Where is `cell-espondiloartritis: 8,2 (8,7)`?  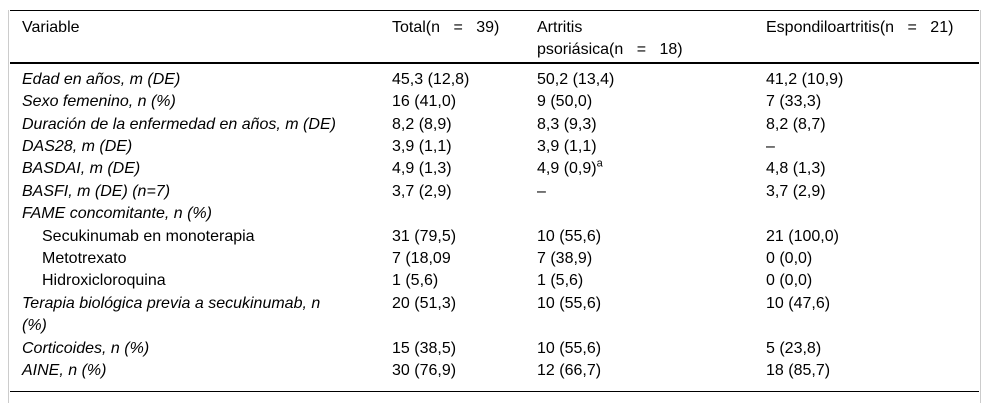
cell-espondiloartritis: 8,2 (8,7) is located at coordinates (796, 124).